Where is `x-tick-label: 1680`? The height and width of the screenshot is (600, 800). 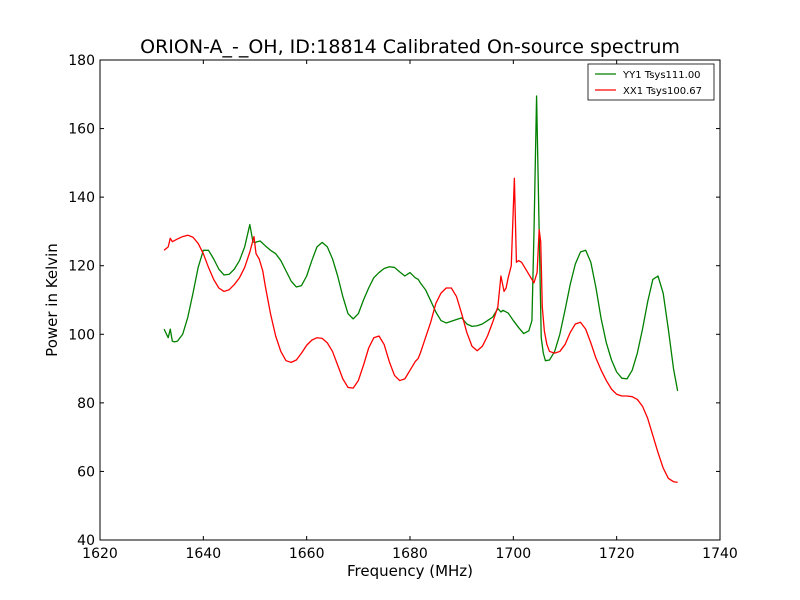 x-tick-label: 1680 is located at coordinates (410, 554).